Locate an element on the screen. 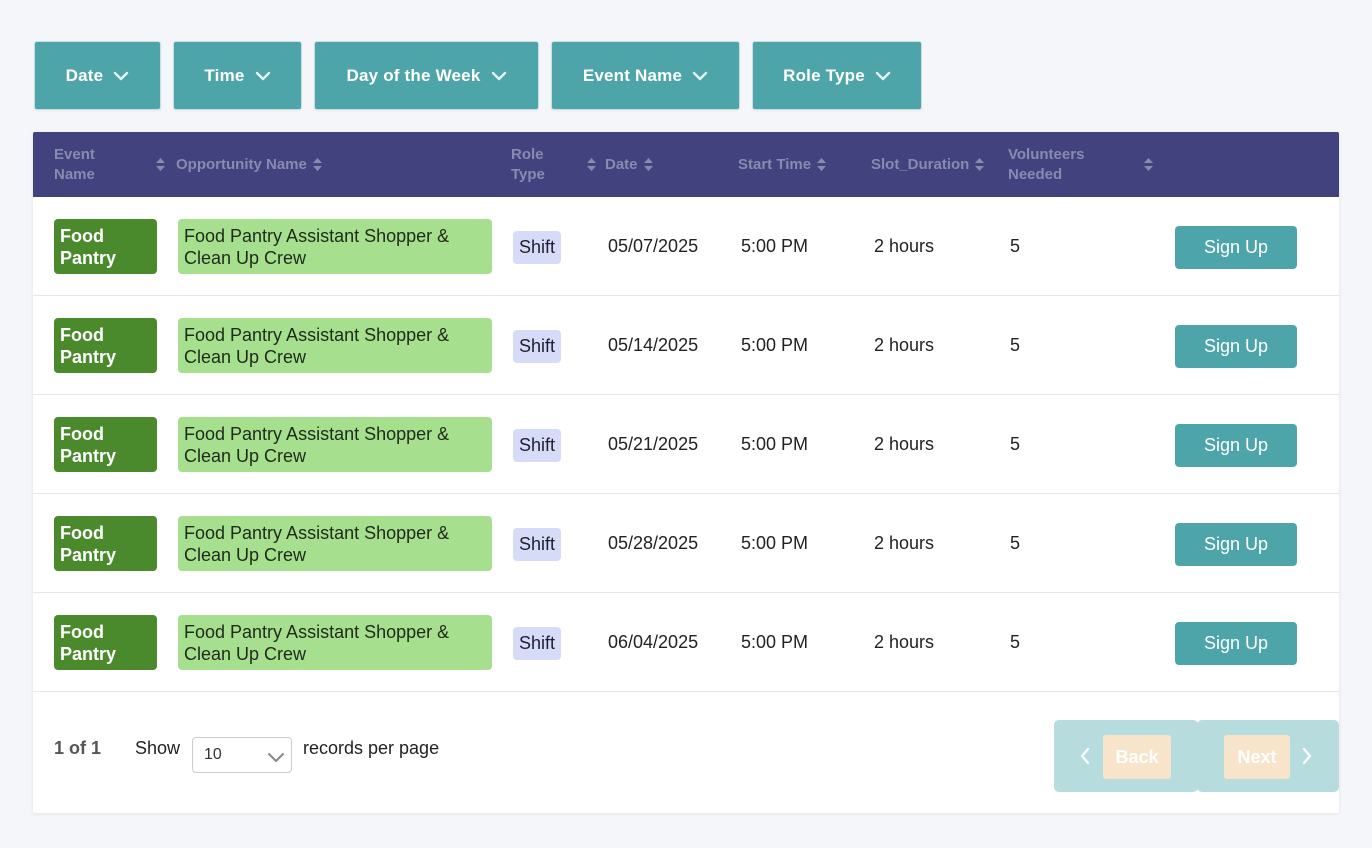  filter-event-name-label: Event Name is located at coordinates (632, 75).